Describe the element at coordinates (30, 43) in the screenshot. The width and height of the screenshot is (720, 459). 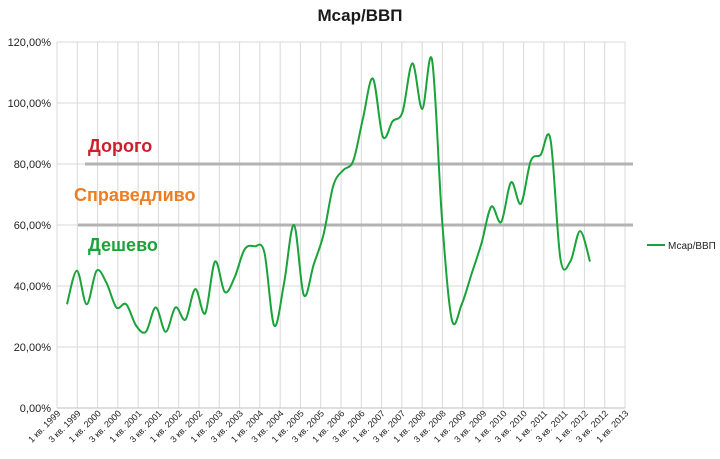
I see `y-tick-label: 120,00%` at that location.